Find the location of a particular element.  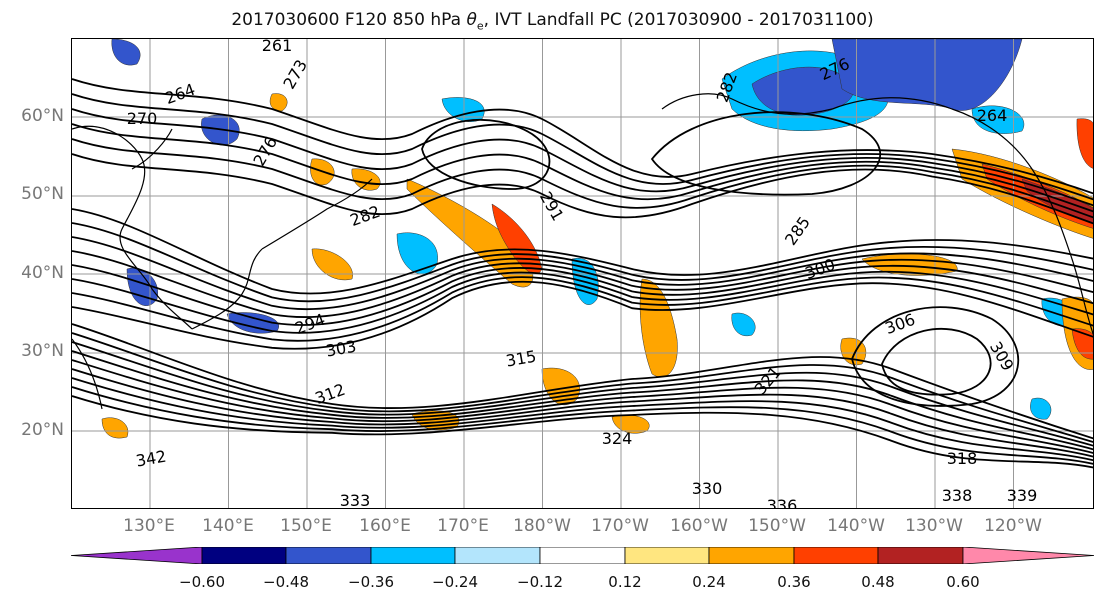

colorbar-tick-label: 0.36 is located at coordinates (794, 582).